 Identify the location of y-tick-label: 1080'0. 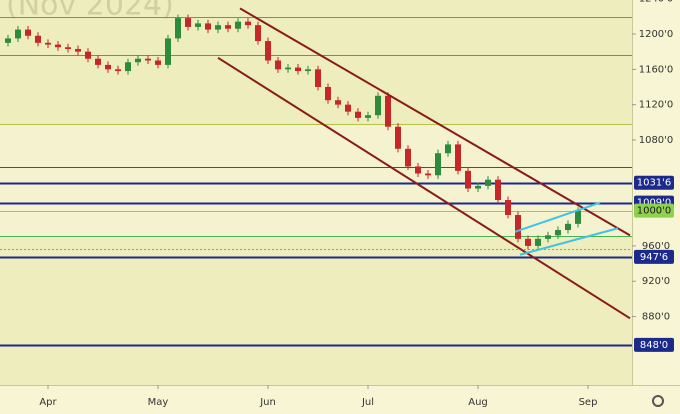
(656, 140).